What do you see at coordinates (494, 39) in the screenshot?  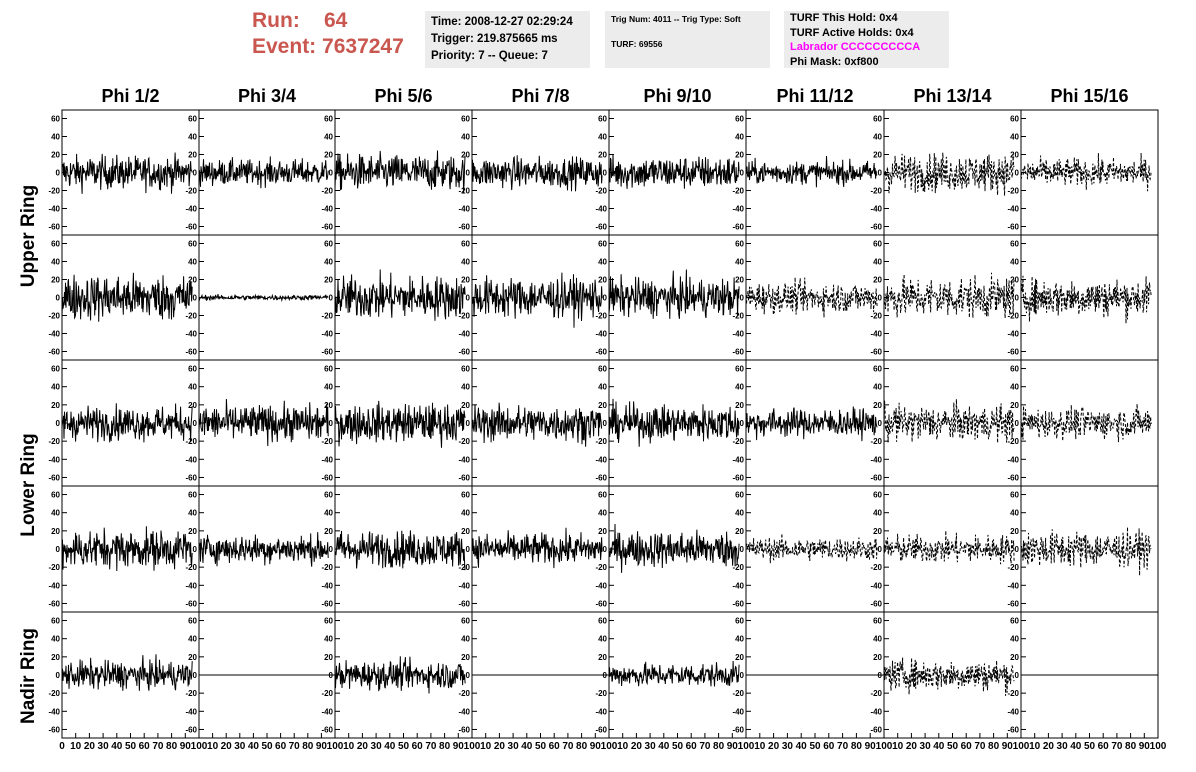 I see `trigger-text: Trigger: 219.875665 ms` at bounding box center [494, 39].